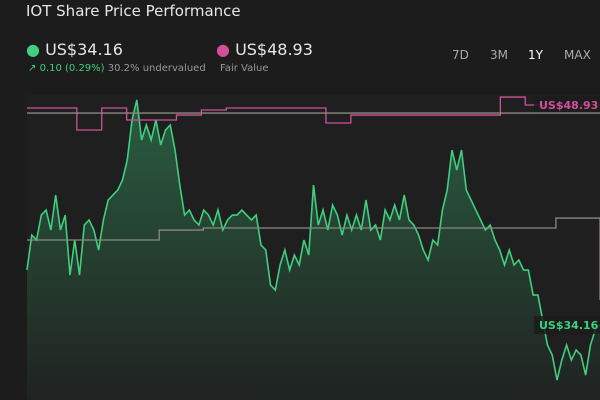 The width and height of the screenshot is (600, 400). Describe the element at coordinates (499, 55) in the screenshot. I see `range-button: 3M` at that location.